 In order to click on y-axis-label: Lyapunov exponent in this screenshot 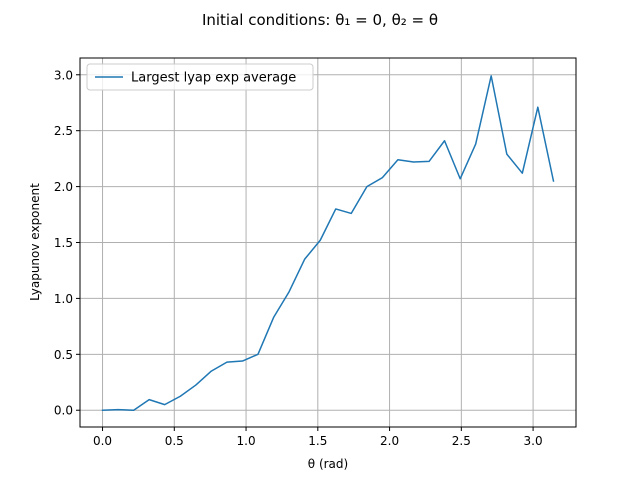, I will do `click(35, 242)`.